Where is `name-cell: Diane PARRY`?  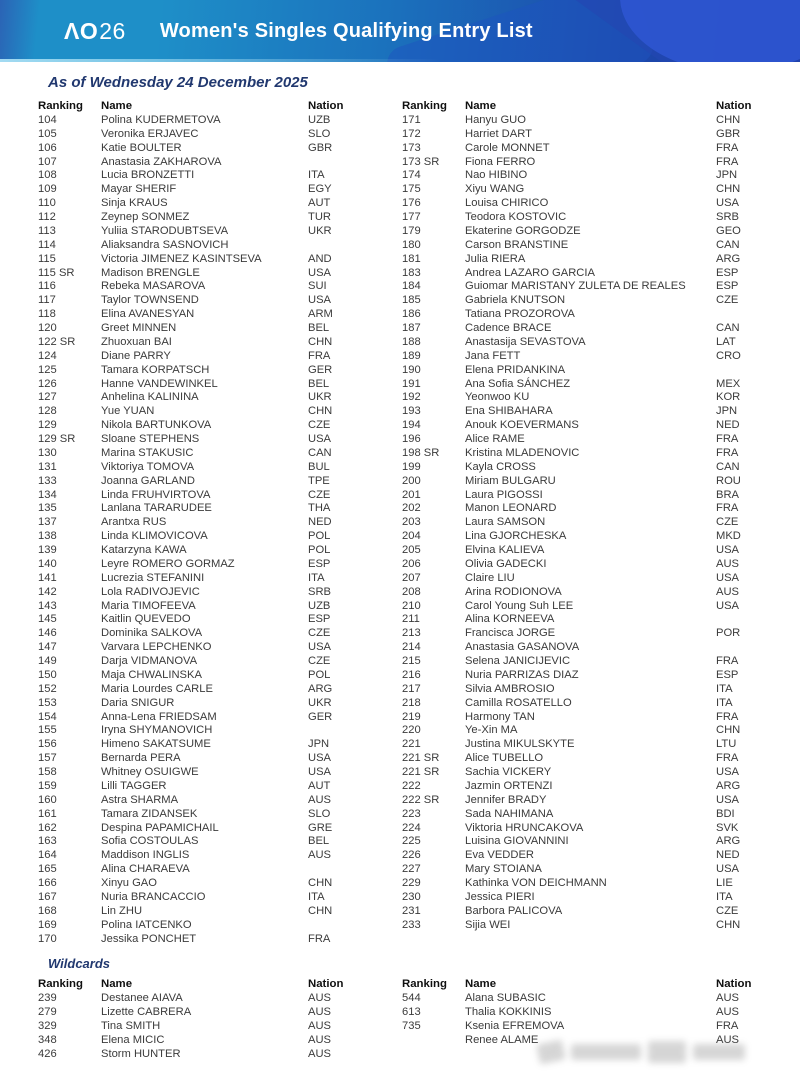 name-cell: Diane PARRY is located at coordinates (136, 355).